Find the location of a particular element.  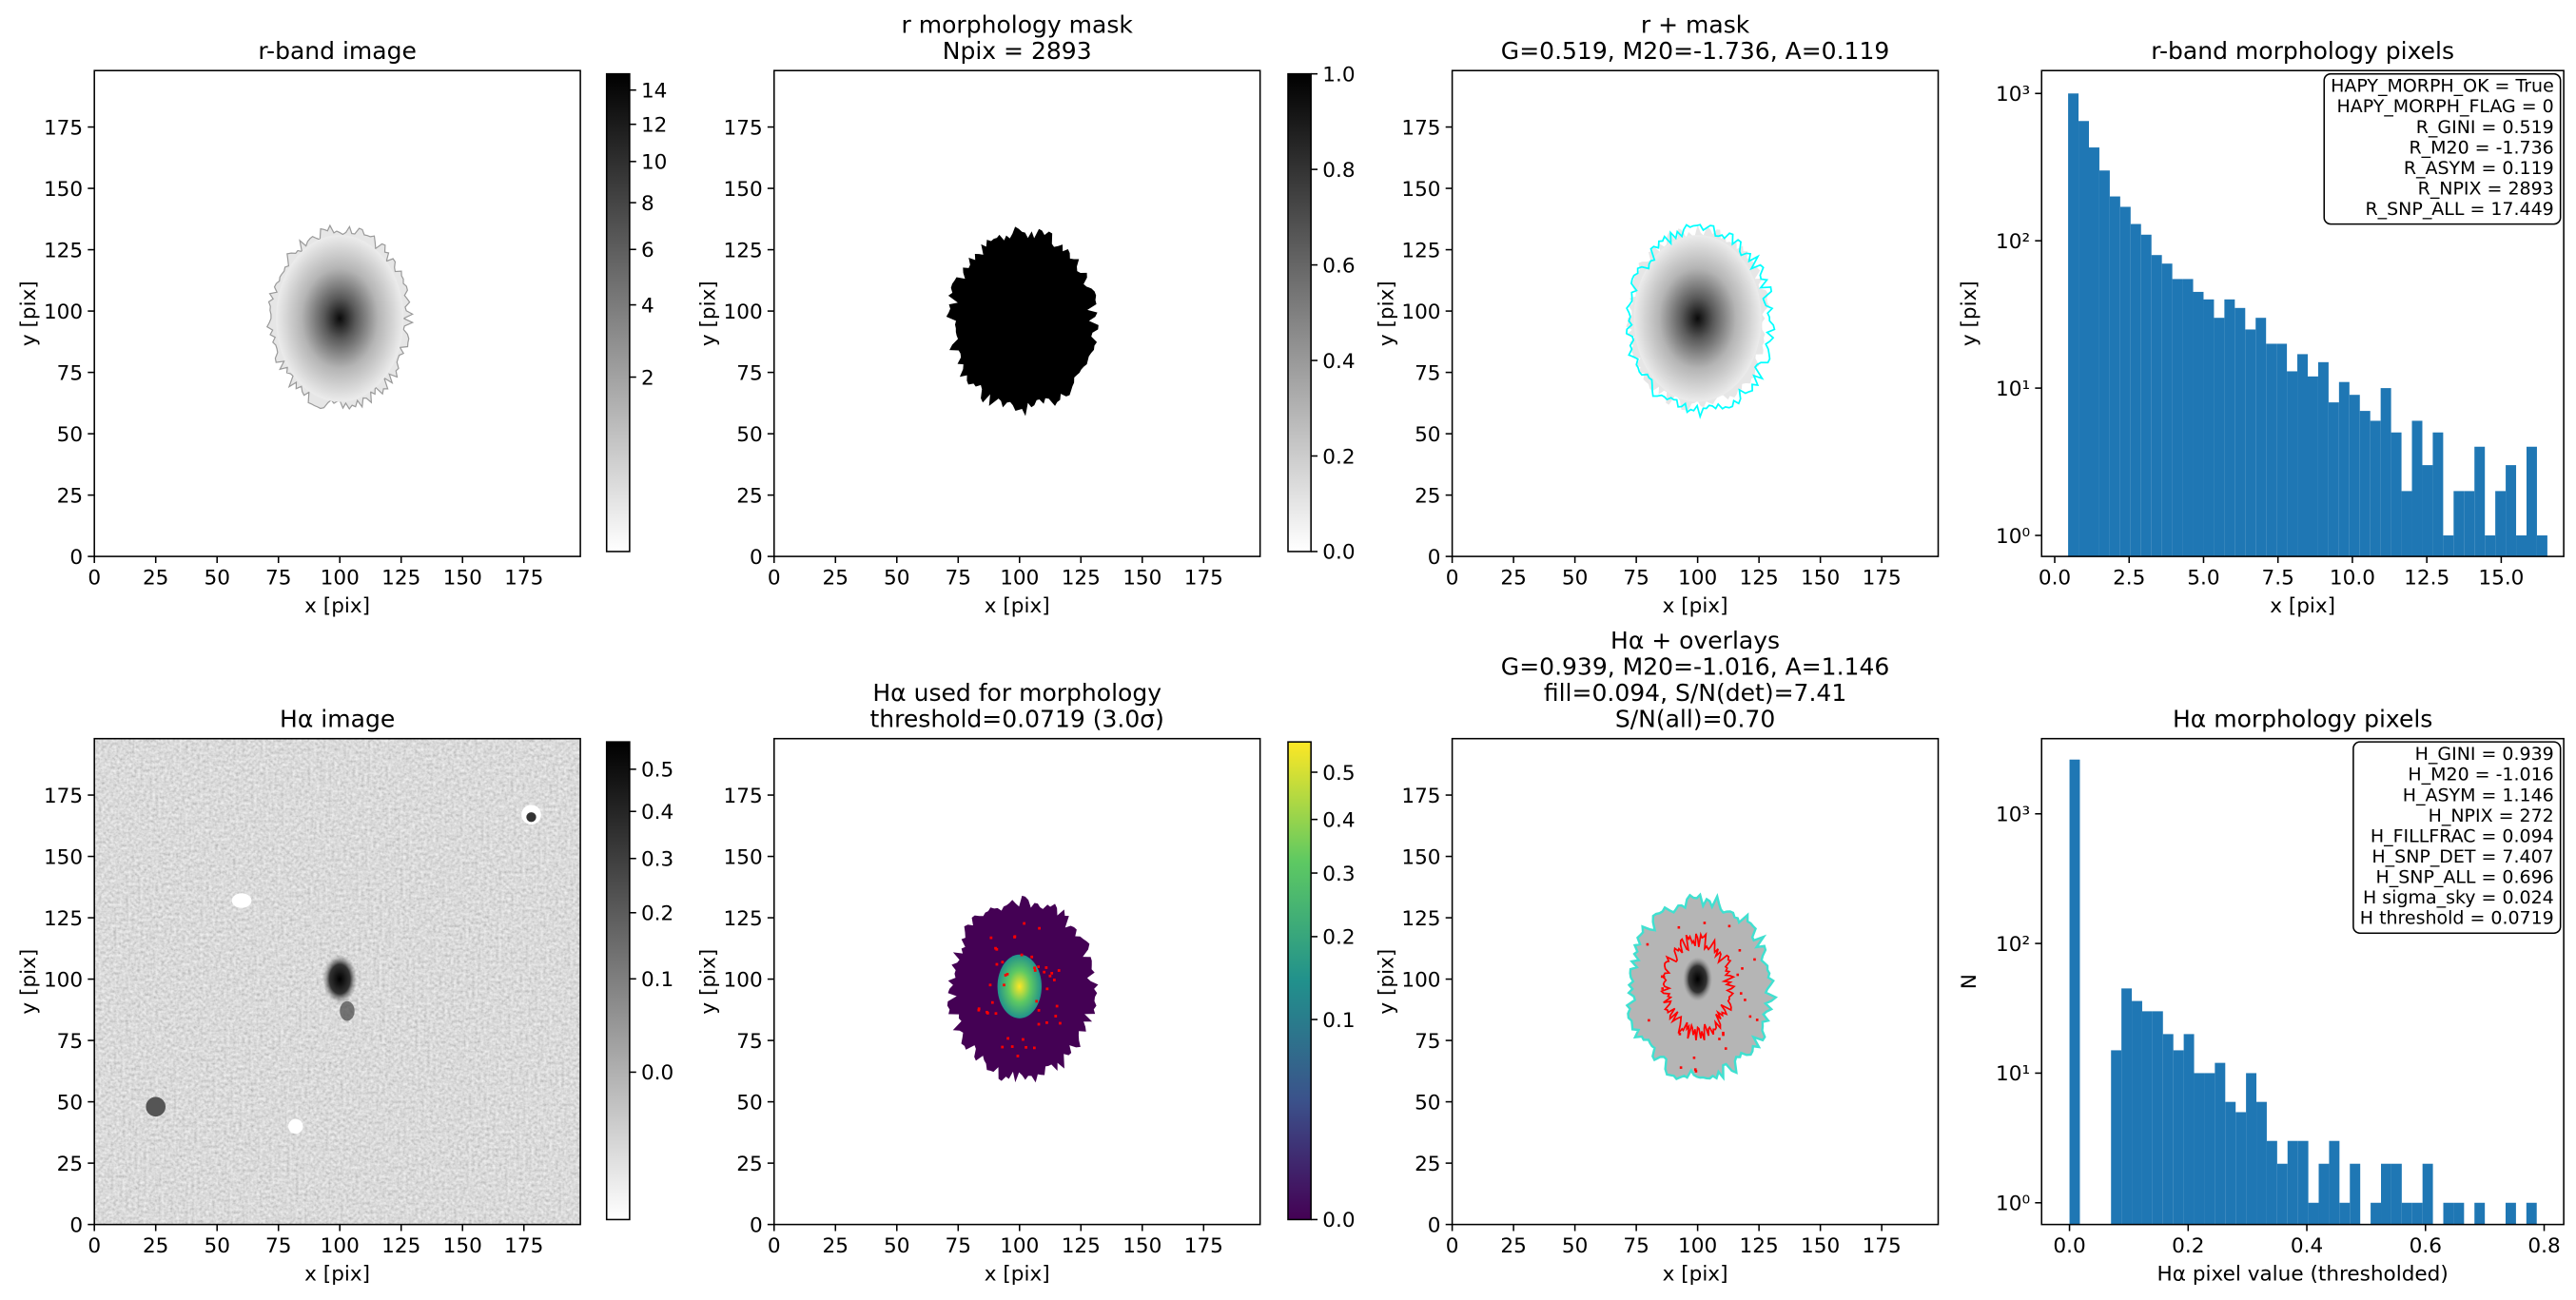

y-axis-label: N is located at coordinates (1969, 982).